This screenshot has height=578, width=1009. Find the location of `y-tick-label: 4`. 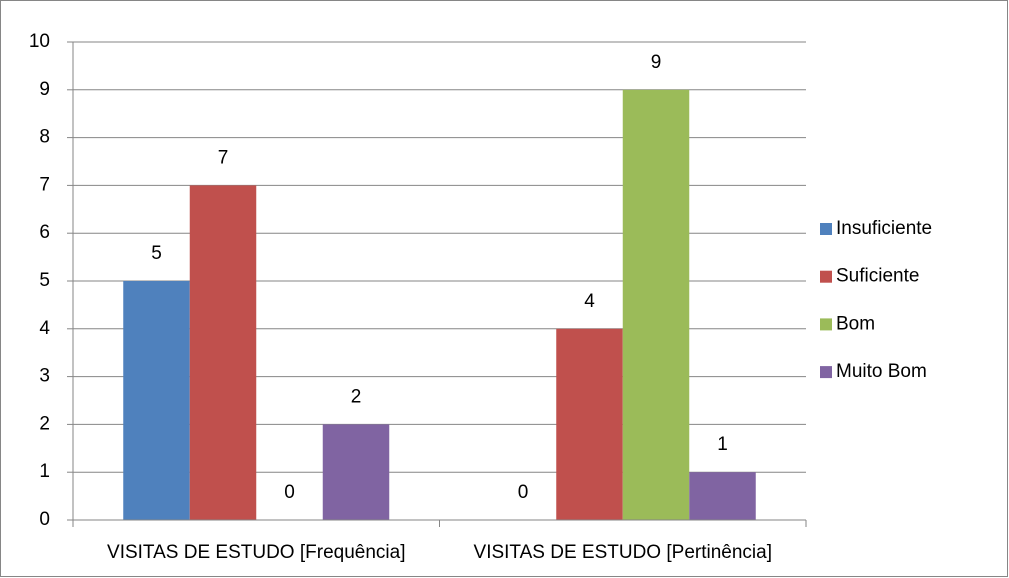

y-tick-label: 4 is located at coordinates (44, 328).